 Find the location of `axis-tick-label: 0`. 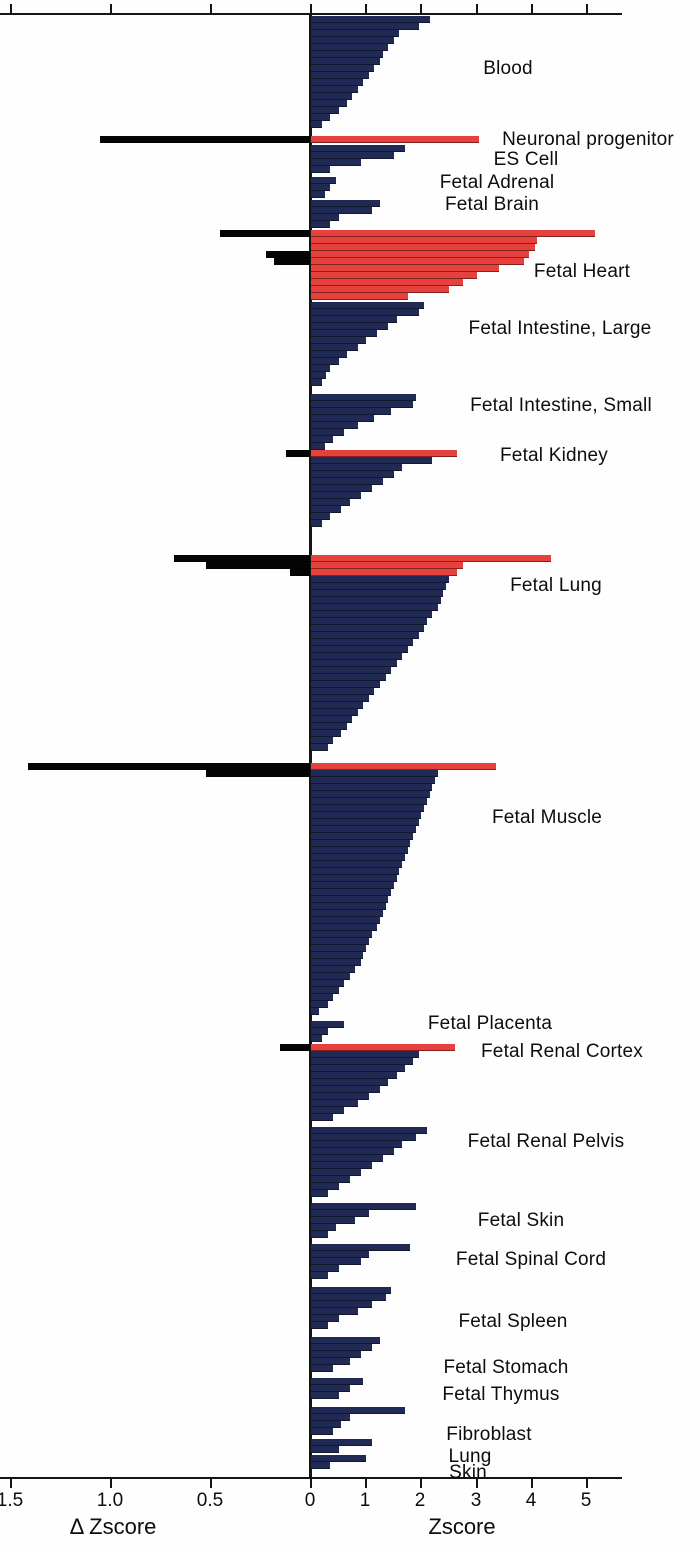

axis-tick-label: 0 is located at coordinates (310, 1500).